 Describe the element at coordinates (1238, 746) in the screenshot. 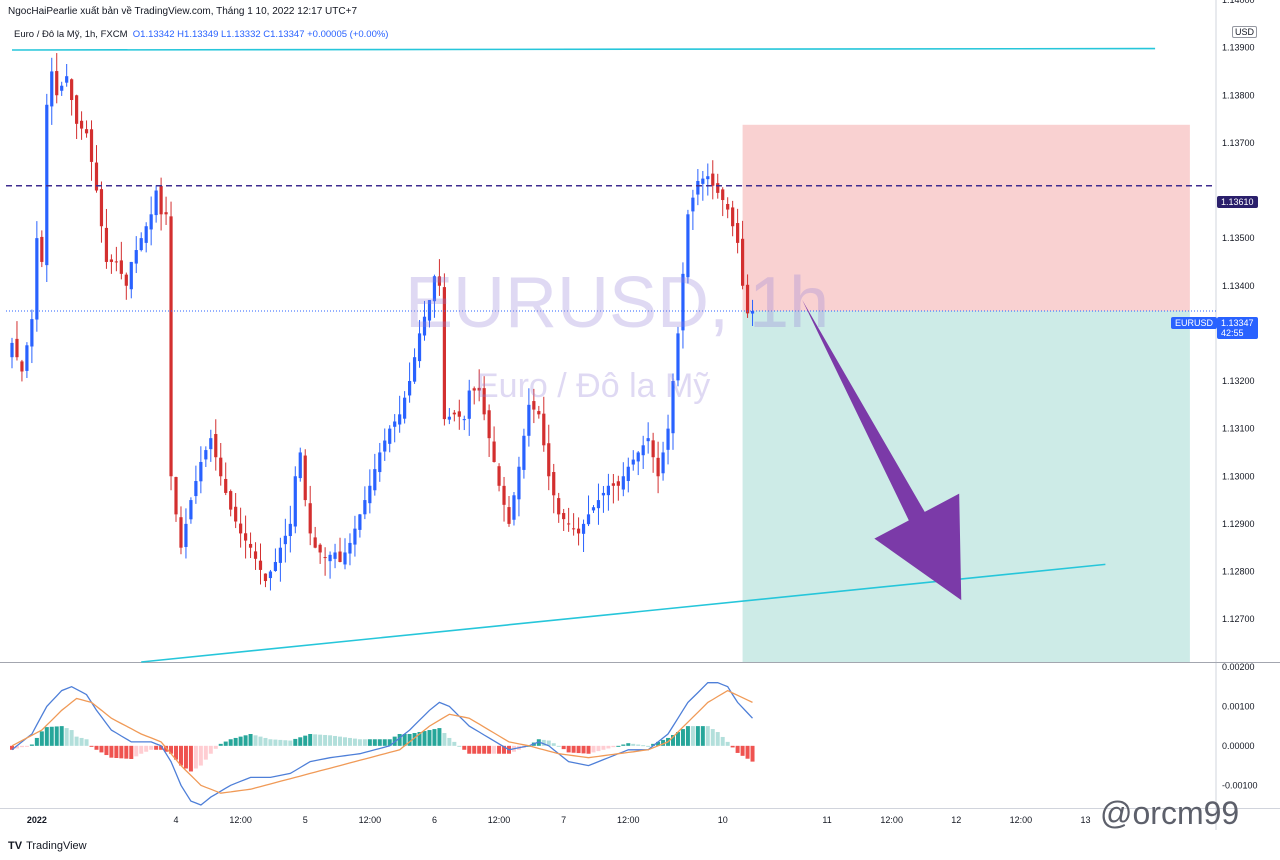

I see `macd-tick-label: 0.00000` at that location.